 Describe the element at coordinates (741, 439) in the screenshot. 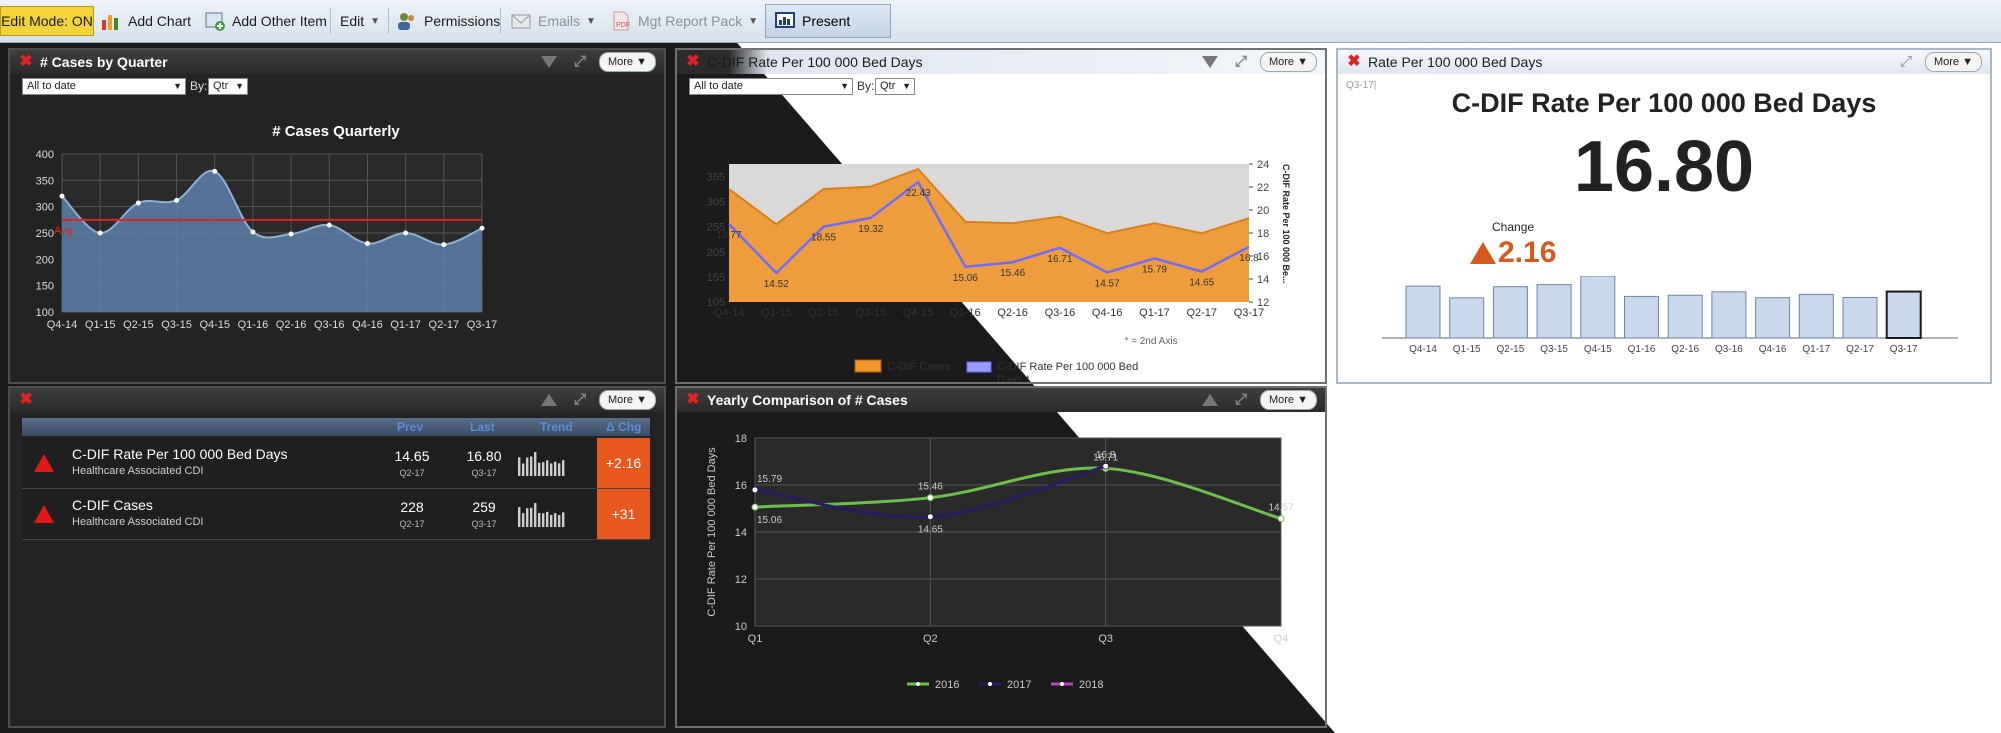

I see `y-tick-label: 18` at that location.